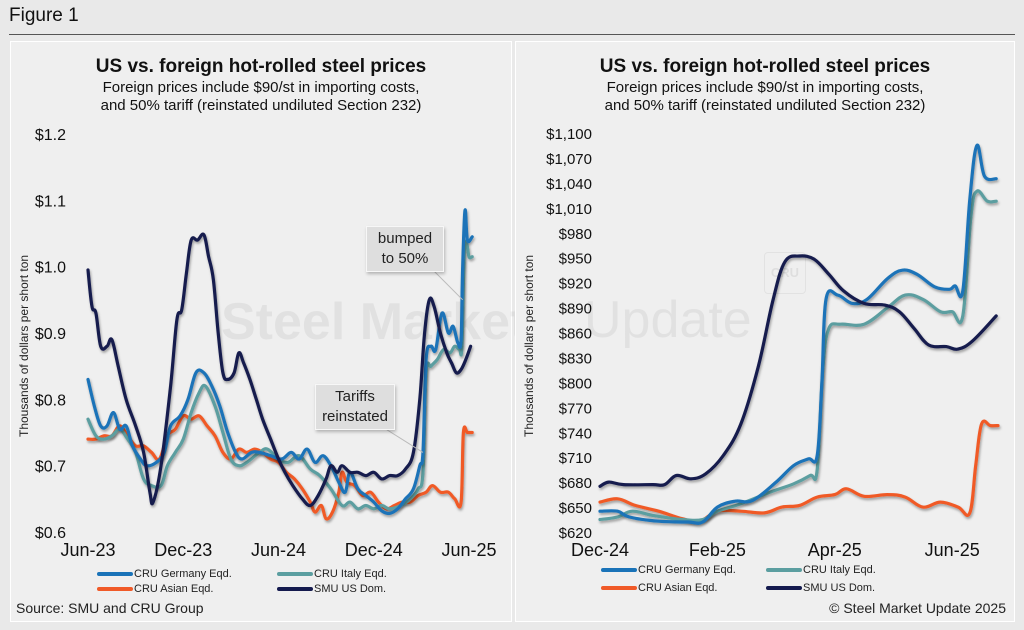  Describe the element at coordinates (50, 467) in the screenshot. I see `y-tick-label: $0.7` at that location.